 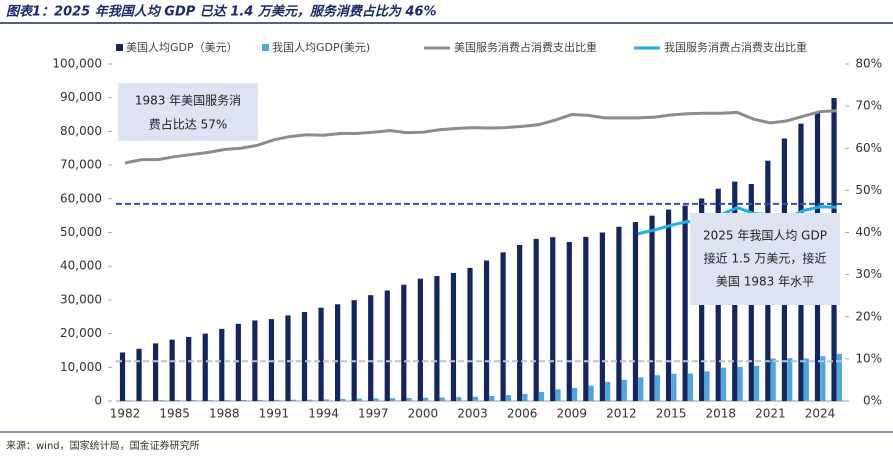 I want to click on annotation-text: 2025 年我国人均 GDP, so click(x=765, y=236).